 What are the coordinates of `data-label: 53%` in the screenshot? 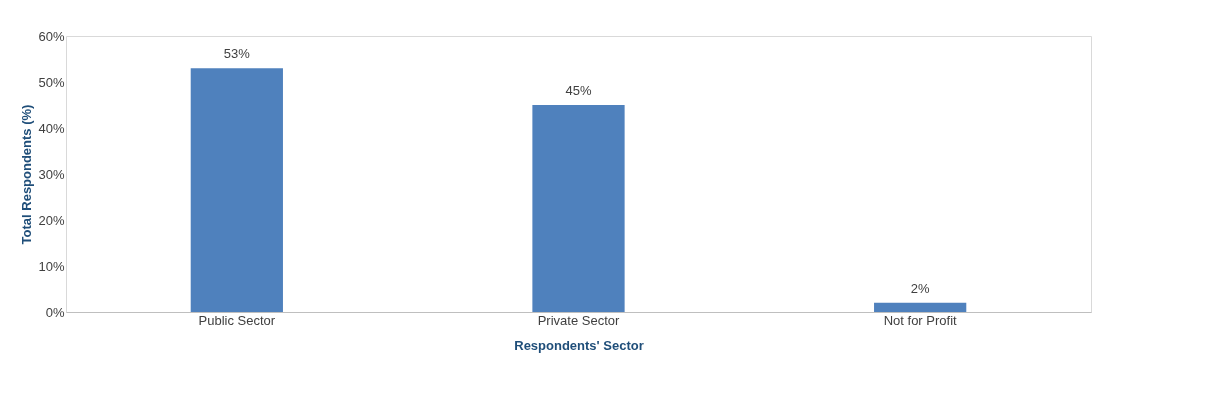 It's located at (237, 54).